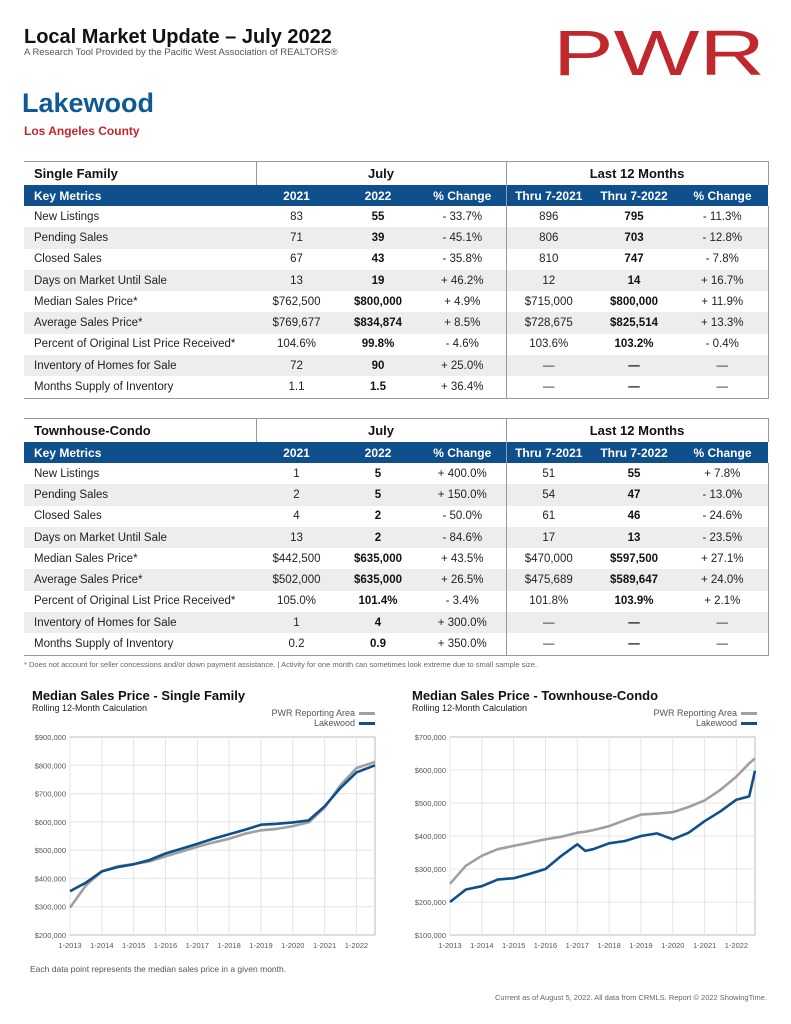 This screenshot has width=791, height=1024. Describe the element at coordinates (723, 280) in the screenshot. I see `metric-value: + 16.7%` at that location.